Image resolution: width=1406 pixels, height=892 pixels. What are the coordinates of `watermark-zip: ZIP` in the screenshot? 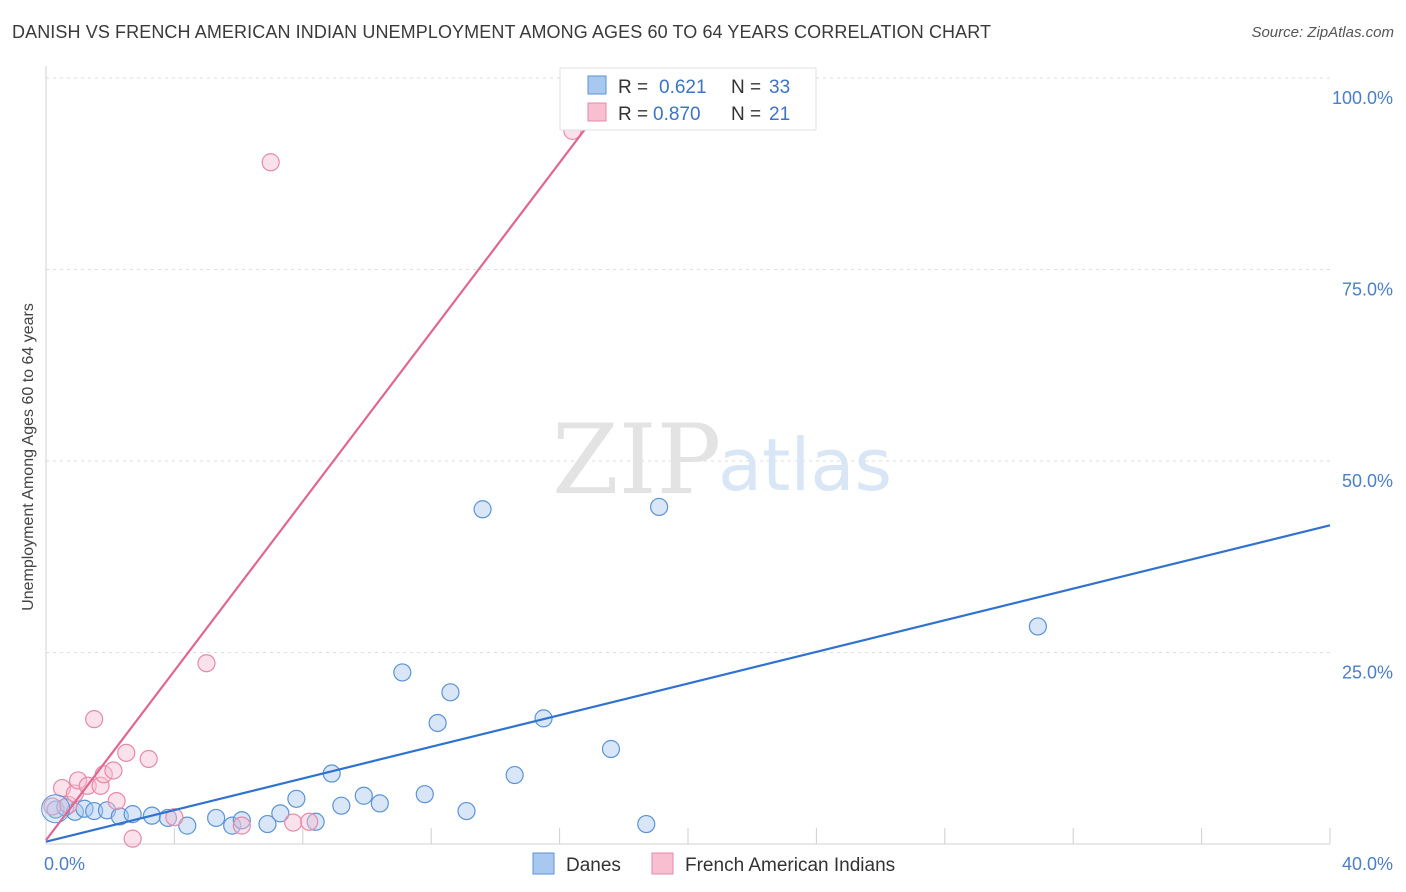 It's located at (636, 460).